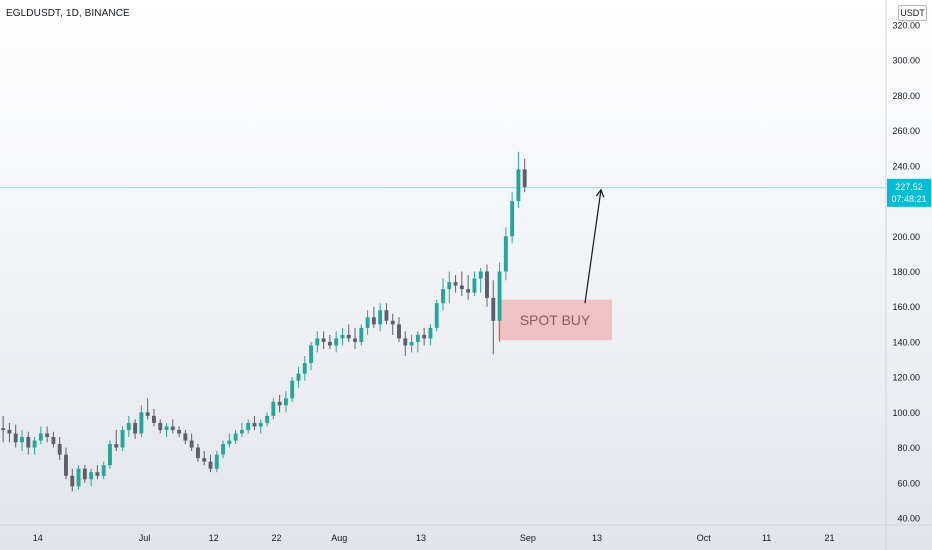  Describe the element at coordinates (906, 272) in the screenshot. I see `y-tick-label: 180.00` at that location.